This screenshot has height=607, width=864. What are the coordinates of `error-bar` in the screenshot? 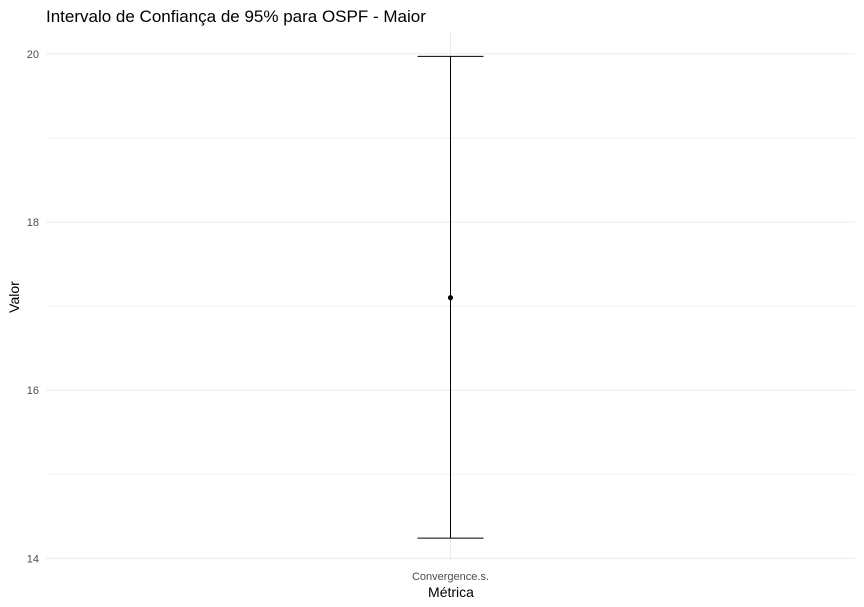 It's located at (450, 297).